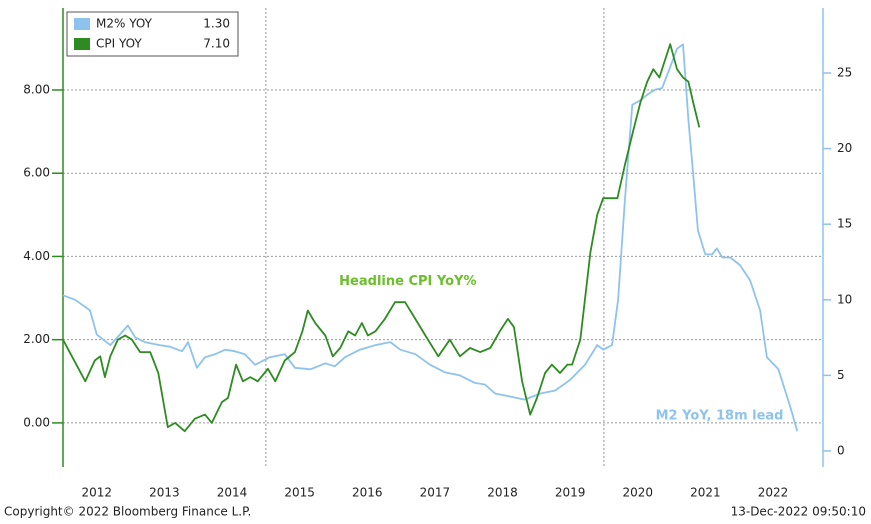 Image resolution: width=871 pixels, height=524 pixels. Describe the element at coordinates (844, 73) in the screenshot. I see `y2-tick-label: 25` at that location.